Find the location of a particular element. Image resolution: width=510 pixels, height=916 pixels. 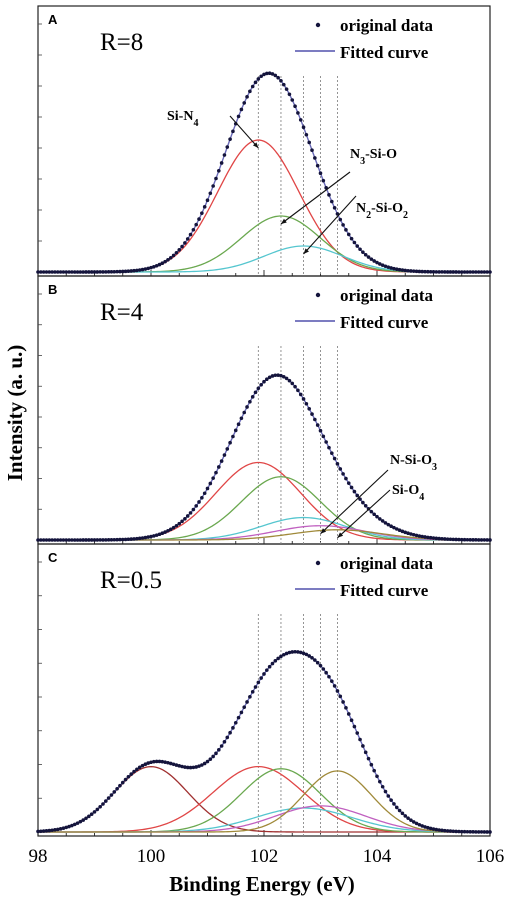

annotation-label: N3-Si-O is located at coordinates (373, 157).